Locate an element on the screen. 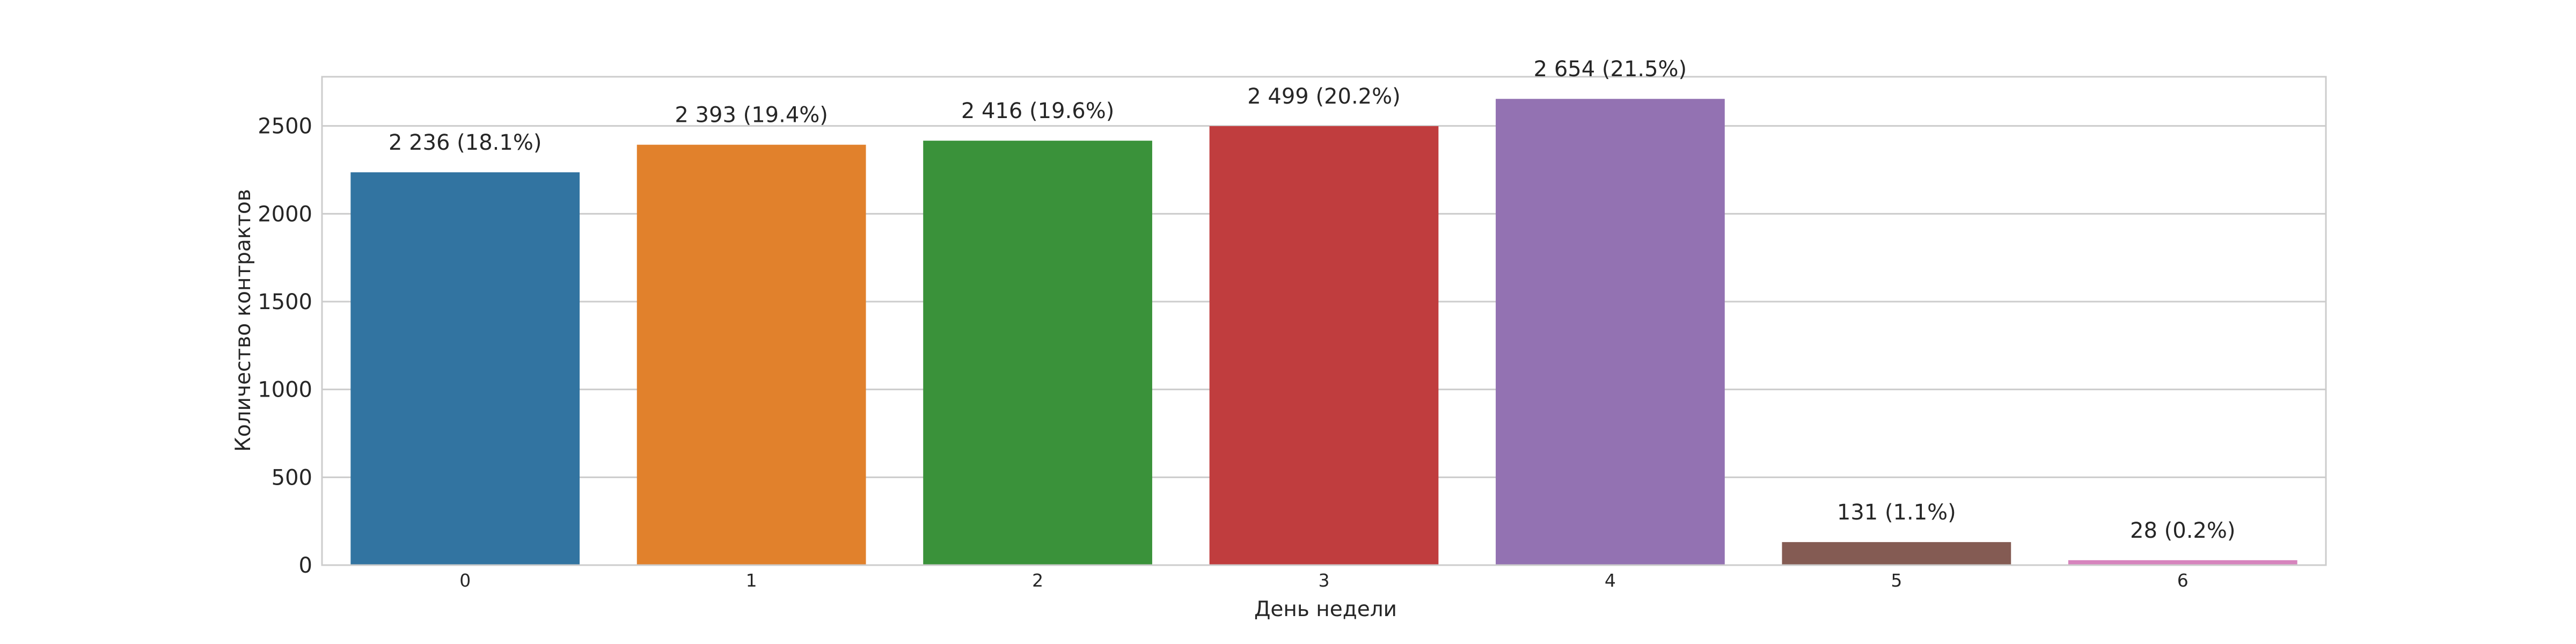 The image size is (2576, 644). x-tick-label-2: 2 is located at coordinates (1037, 580).